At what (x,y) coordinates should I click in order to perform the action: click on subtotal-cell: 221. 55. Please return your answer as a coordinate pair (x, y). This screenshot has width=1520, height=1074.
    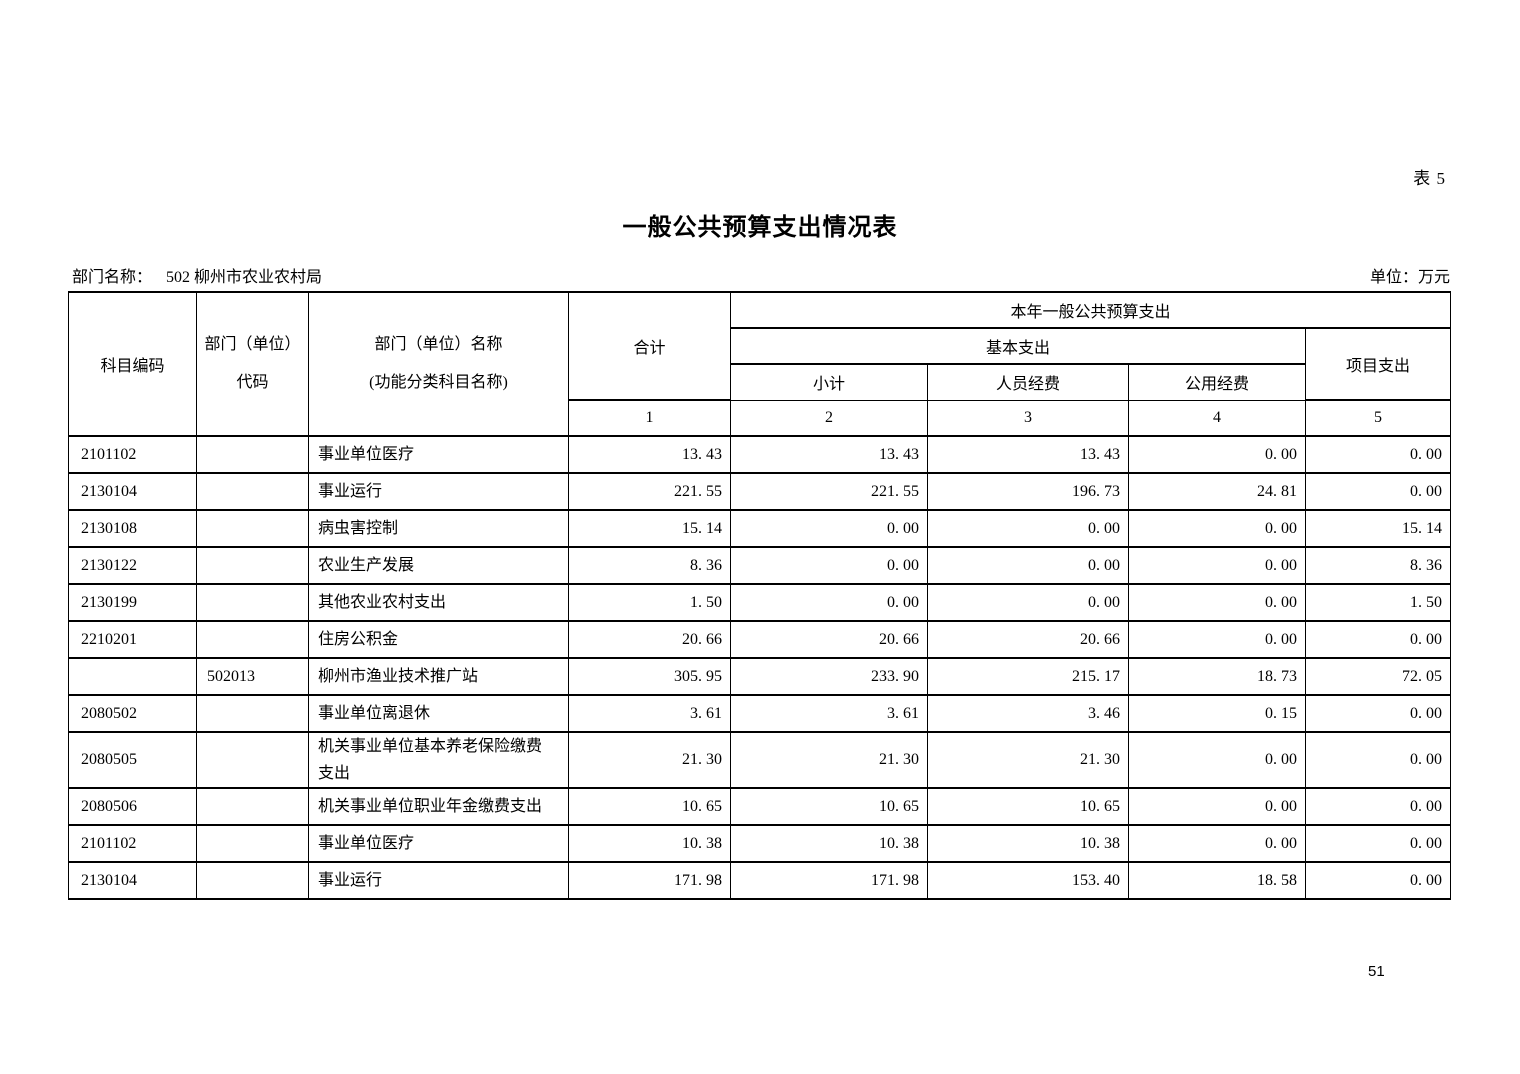
    Looking at the image, I should click on (829, 491).